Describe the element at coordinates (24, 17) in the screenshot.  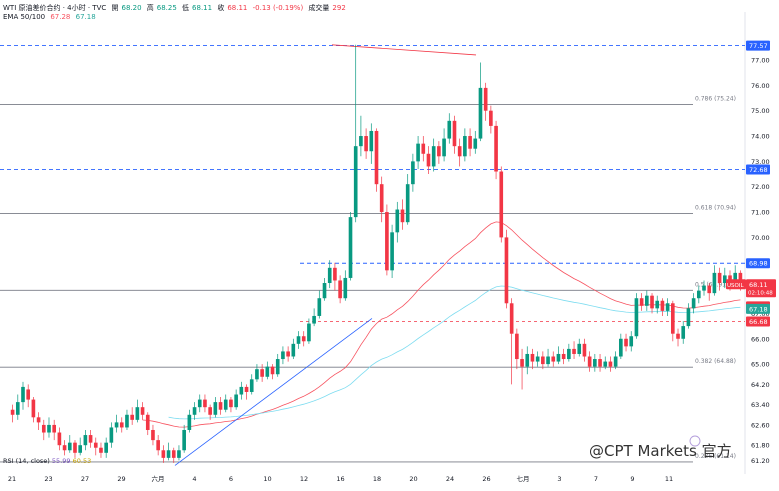
I see `ema-label: EMA 50/100` at that location.